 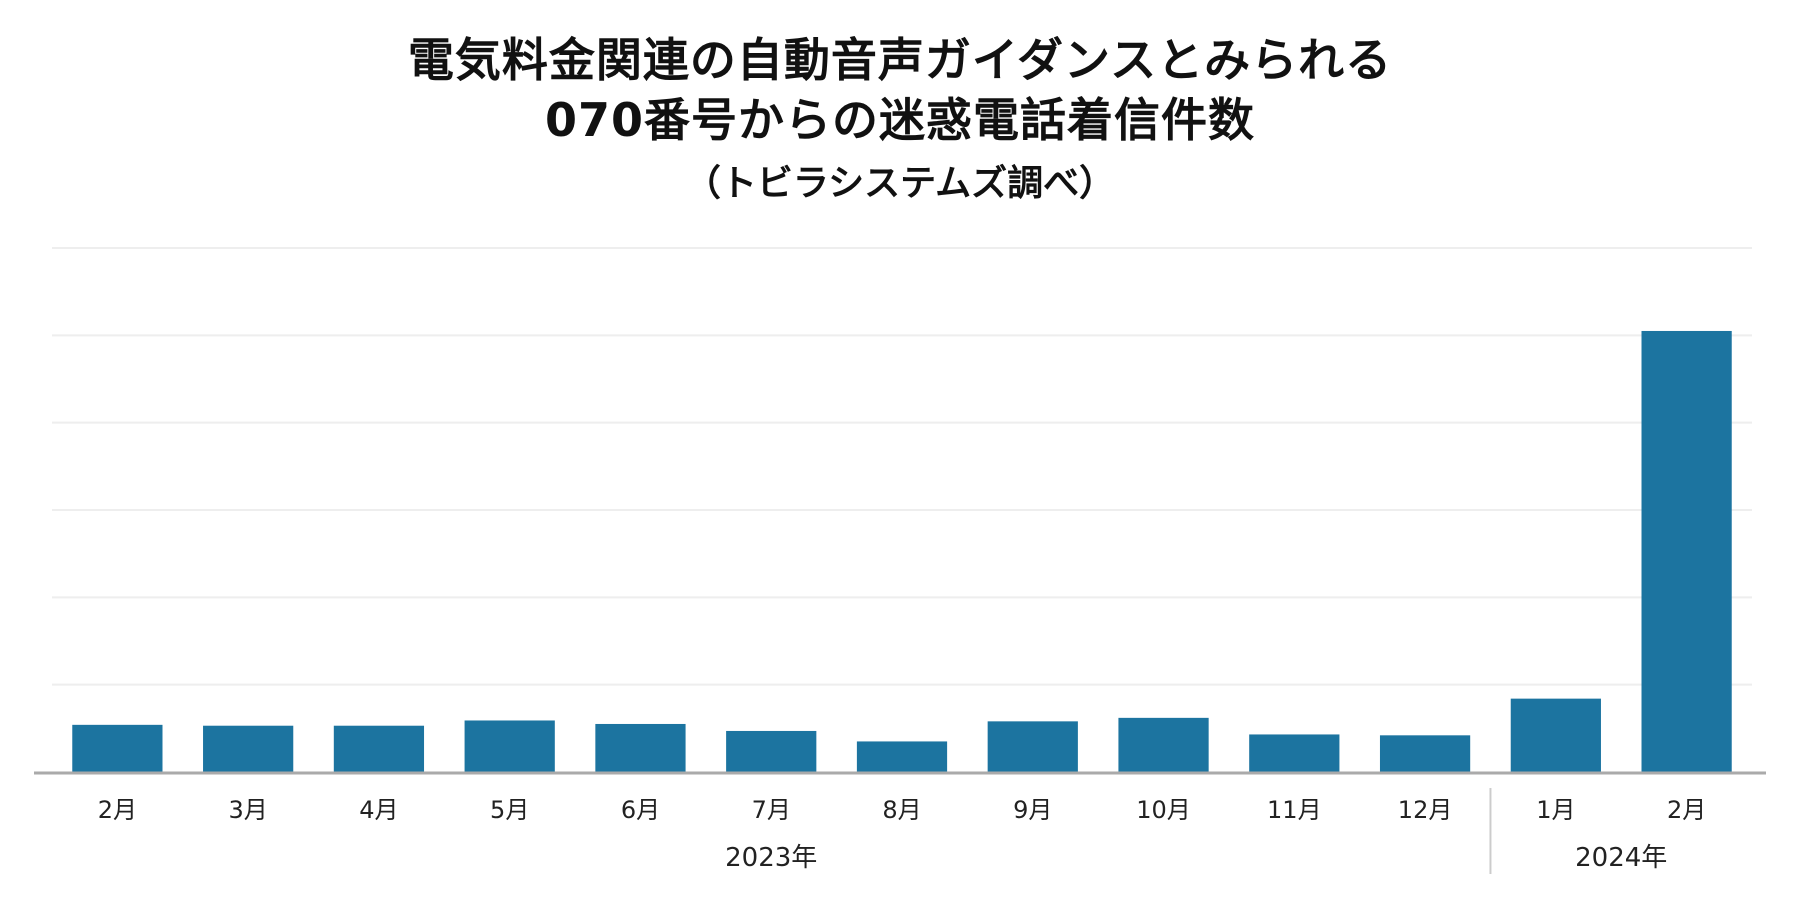 I want to click on year-group-label: 2023年, so click(x=771, y=858).